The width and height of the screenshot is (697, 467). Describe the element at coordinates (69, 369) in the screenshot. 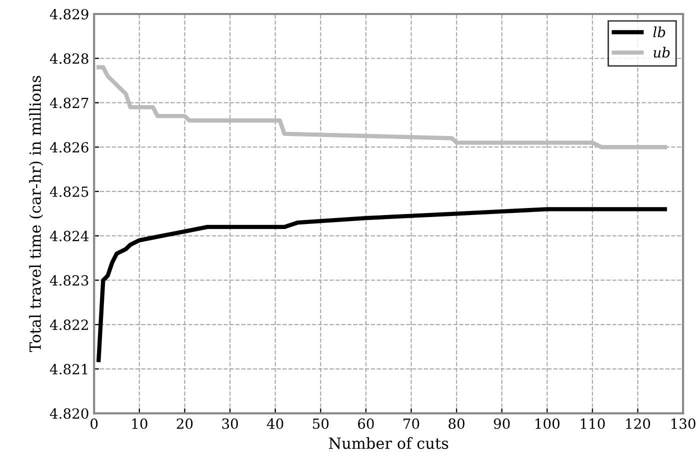

I see `y-tick-label: 4.821` at that location.